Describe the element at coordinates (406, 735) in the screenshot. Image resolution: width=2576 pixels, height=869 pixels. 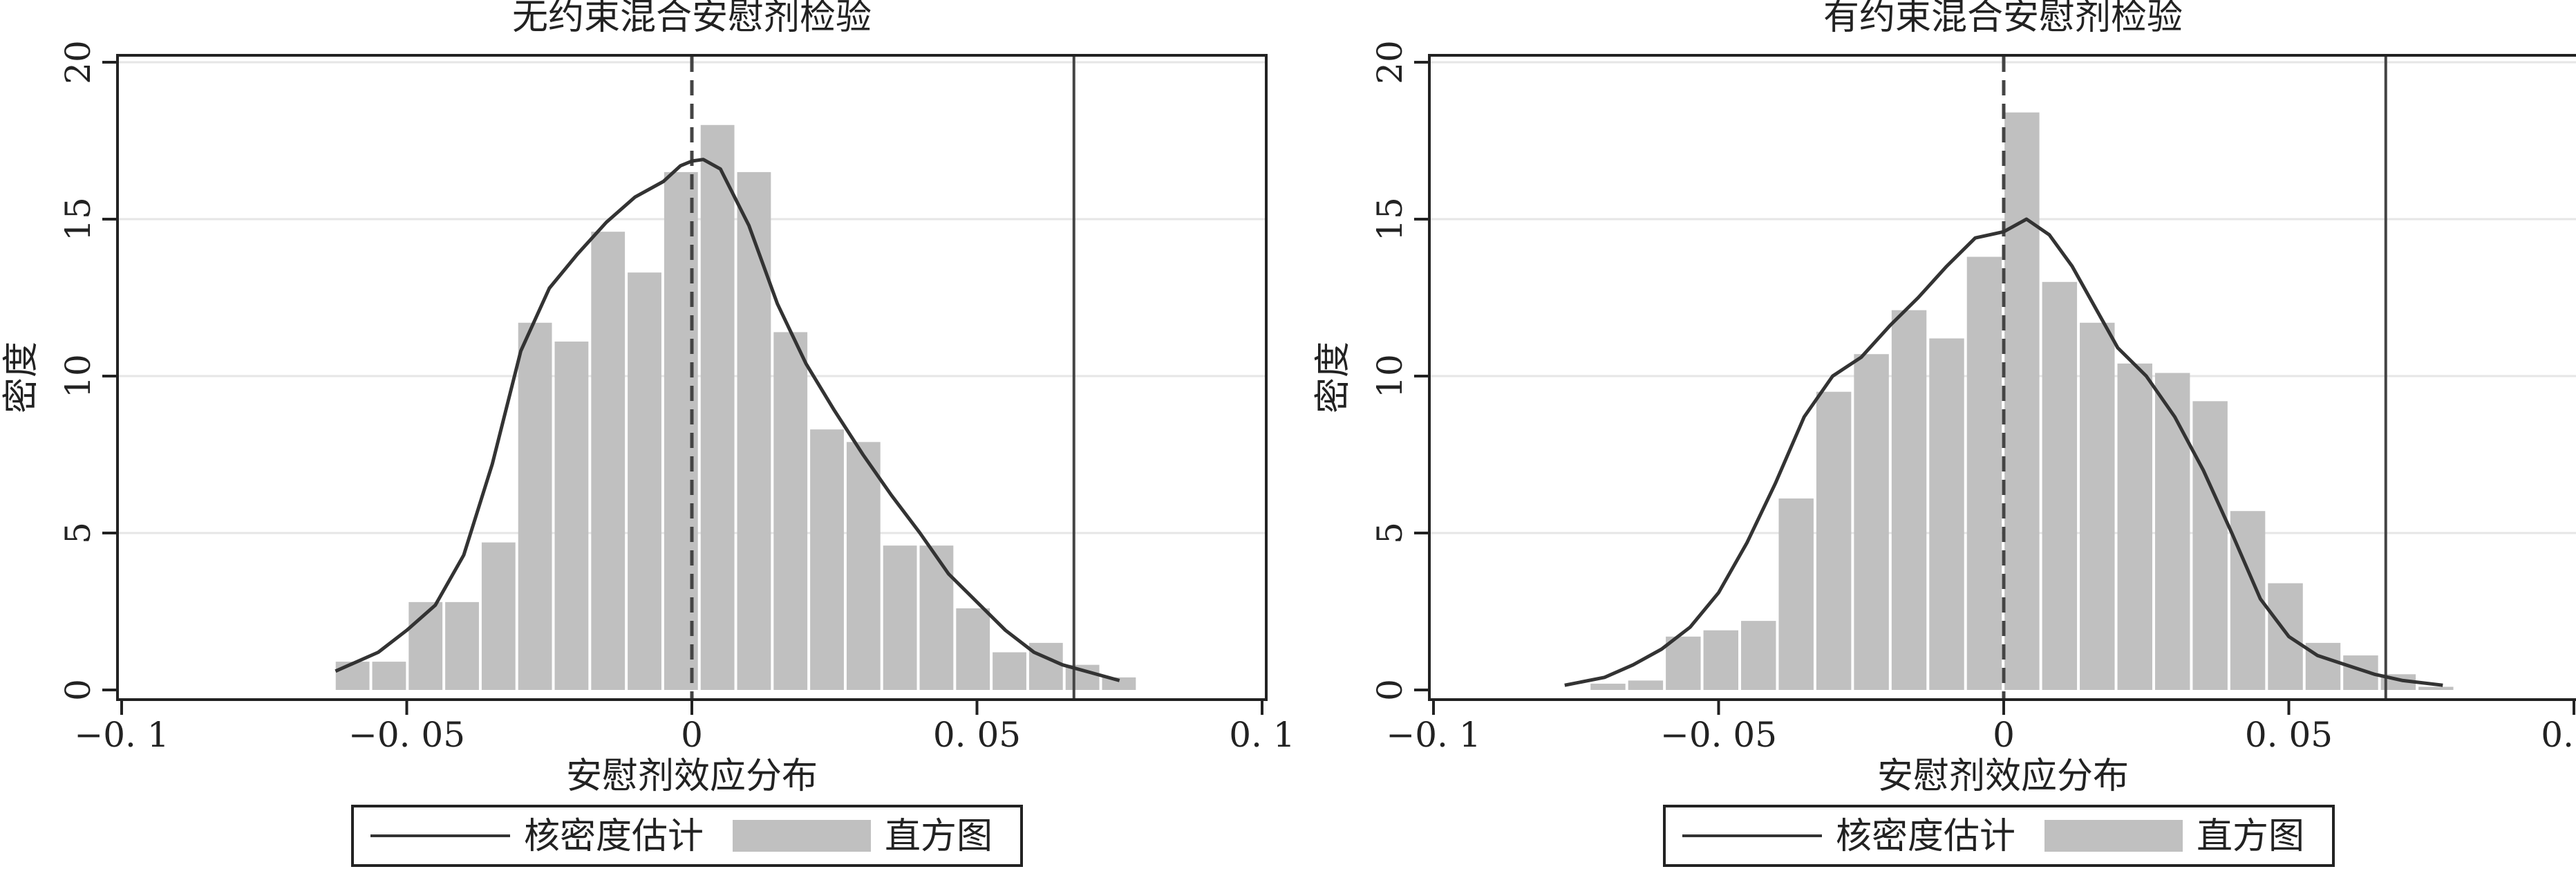
I see `left-x-tick-label: −0. 05` at that location.